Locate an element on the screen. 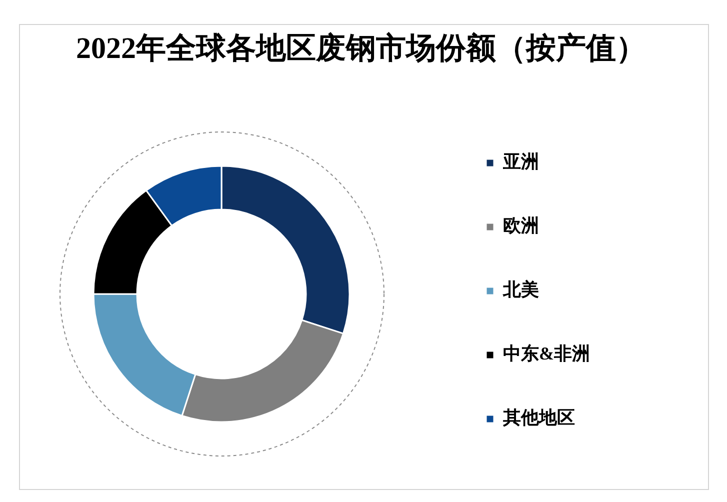  legend-label: 其他地区 is located at coordinates (539, 418).